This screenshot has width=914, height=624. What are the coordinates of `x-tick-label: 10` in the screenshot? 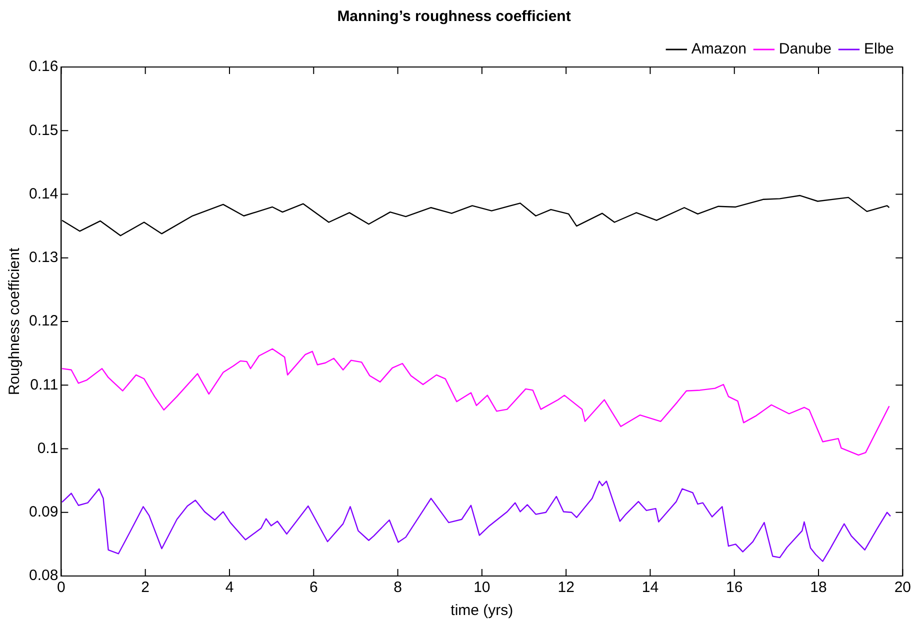 It's located at (482, 587).